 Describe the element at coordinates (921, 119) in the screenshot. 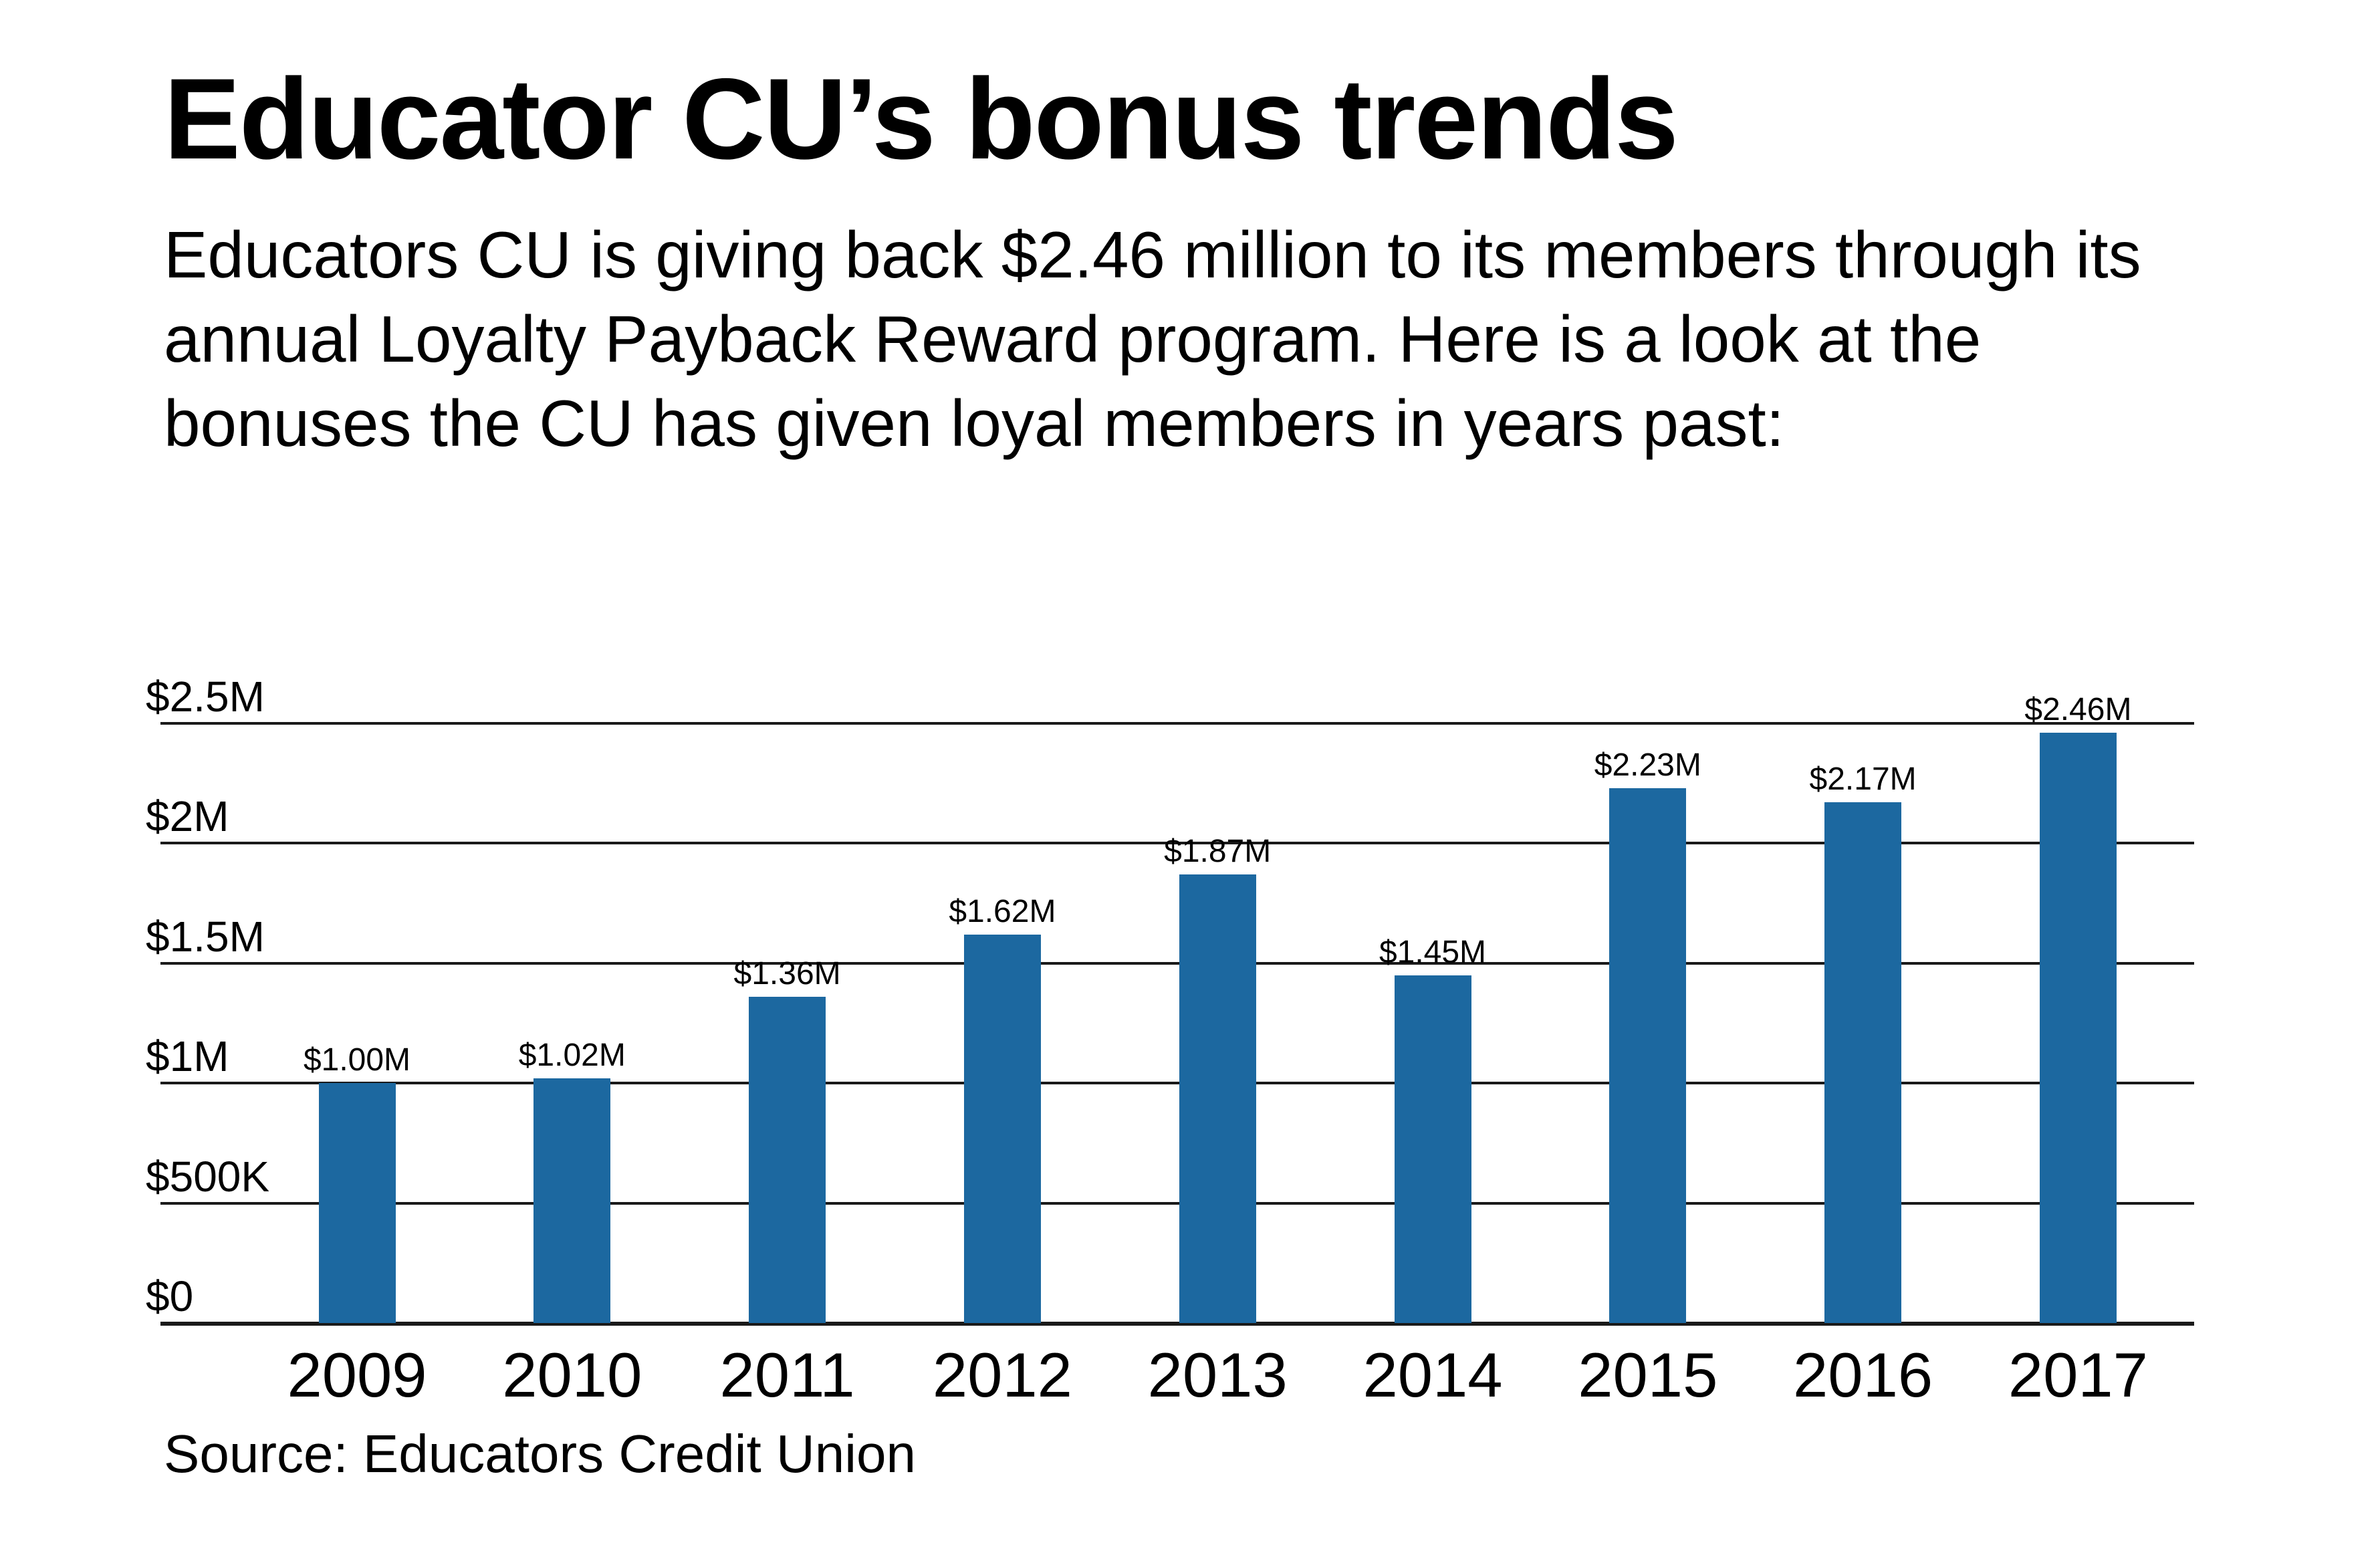

I see `chart-title: Educator CU’s bonus trends` at that location.